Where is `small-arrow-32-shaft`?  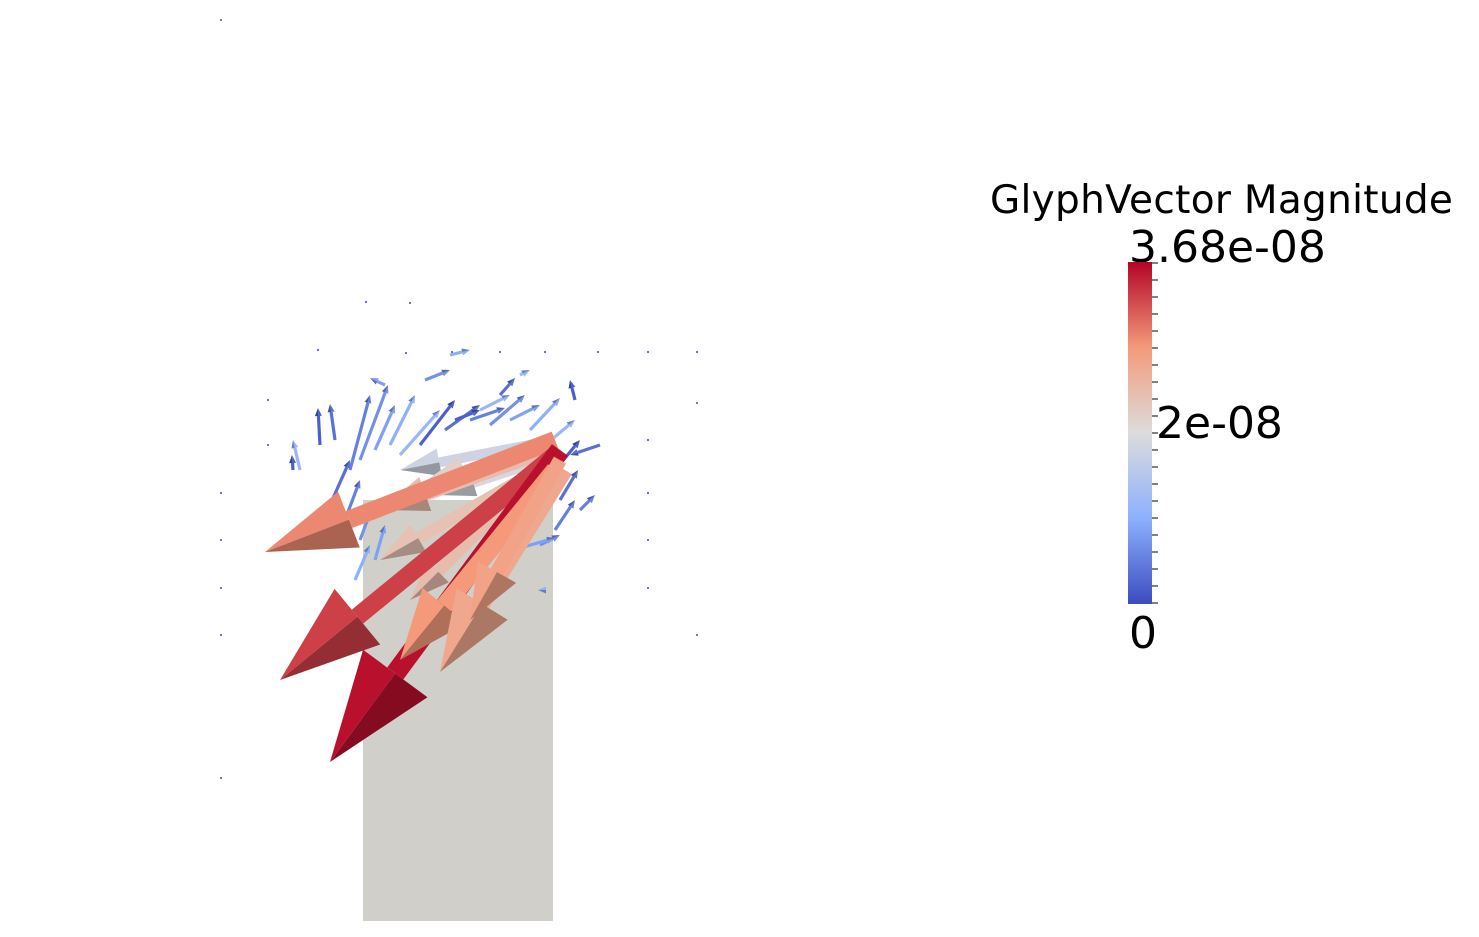 small-arrow-32-shaft is located at coordinates (381, 383).